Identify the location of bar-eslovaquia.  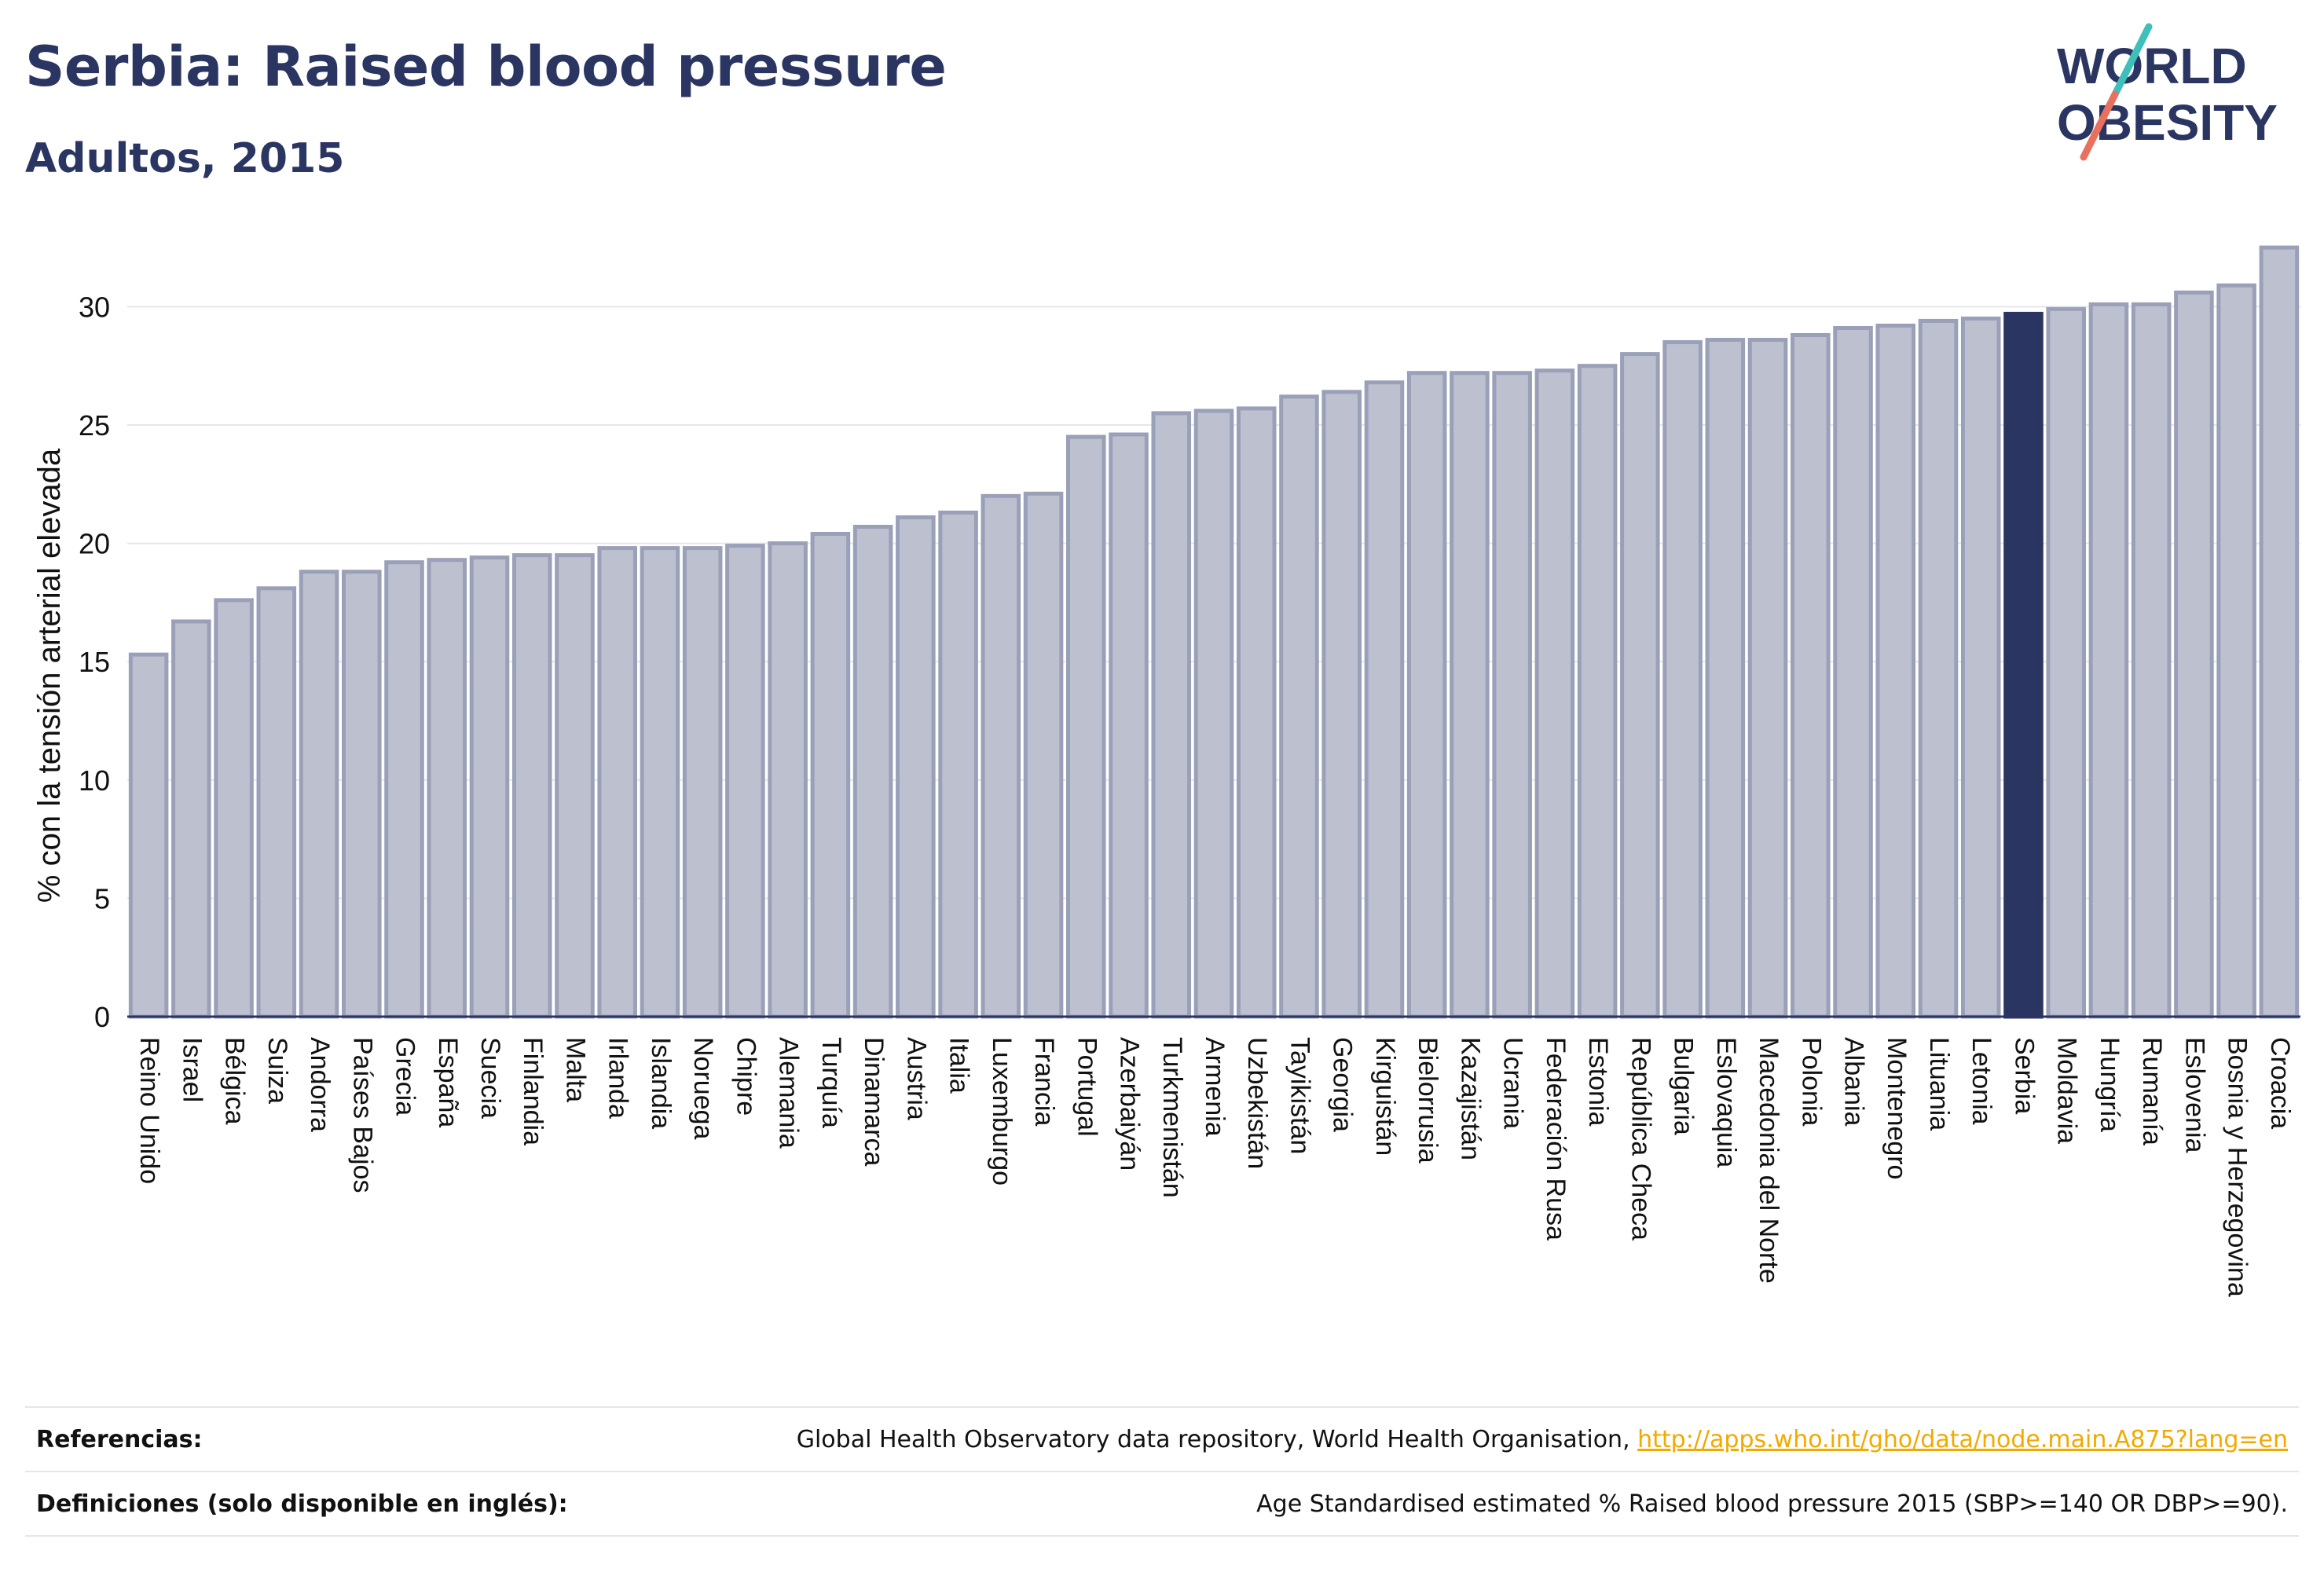
(1725, 678).